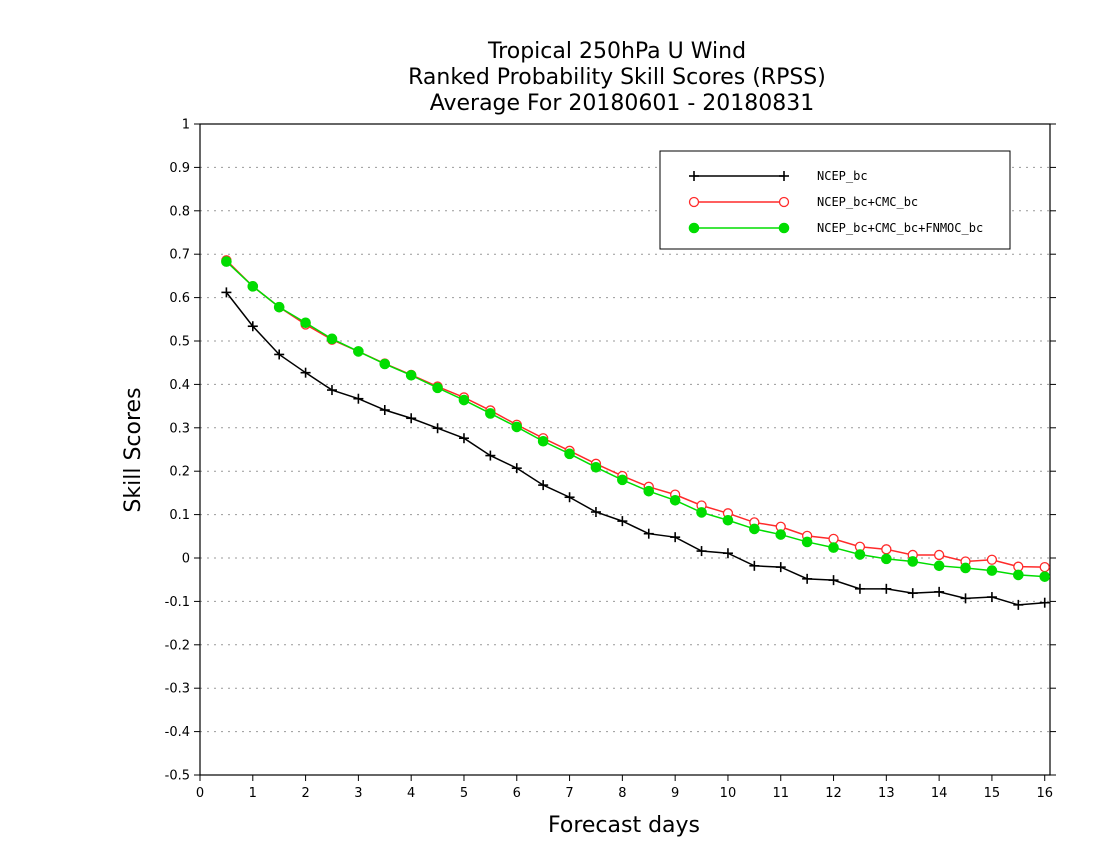  What do you see at coordinates (835, 228) in the screenshot?
I see `legend-entry-2: NCEP_bc+CMC_bc+FNMOC_bc` at bounding box center [835, 228].